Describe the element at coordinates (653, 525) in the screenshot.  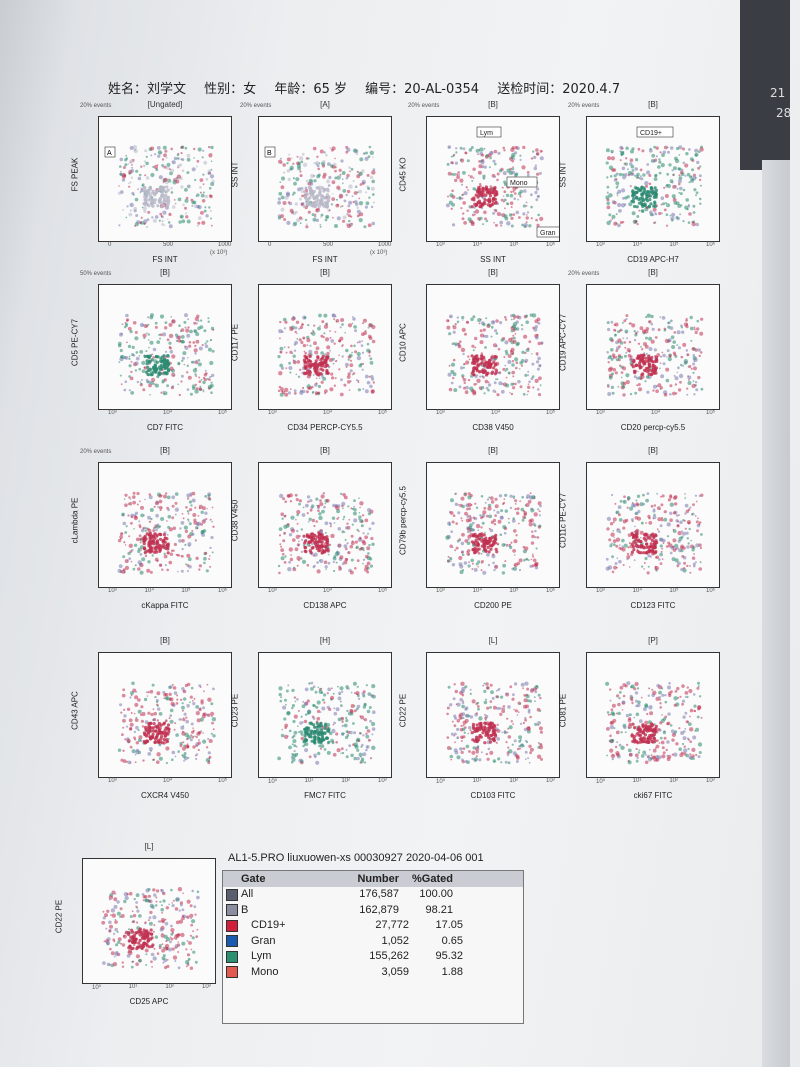
I see `plot-frame` at that location.